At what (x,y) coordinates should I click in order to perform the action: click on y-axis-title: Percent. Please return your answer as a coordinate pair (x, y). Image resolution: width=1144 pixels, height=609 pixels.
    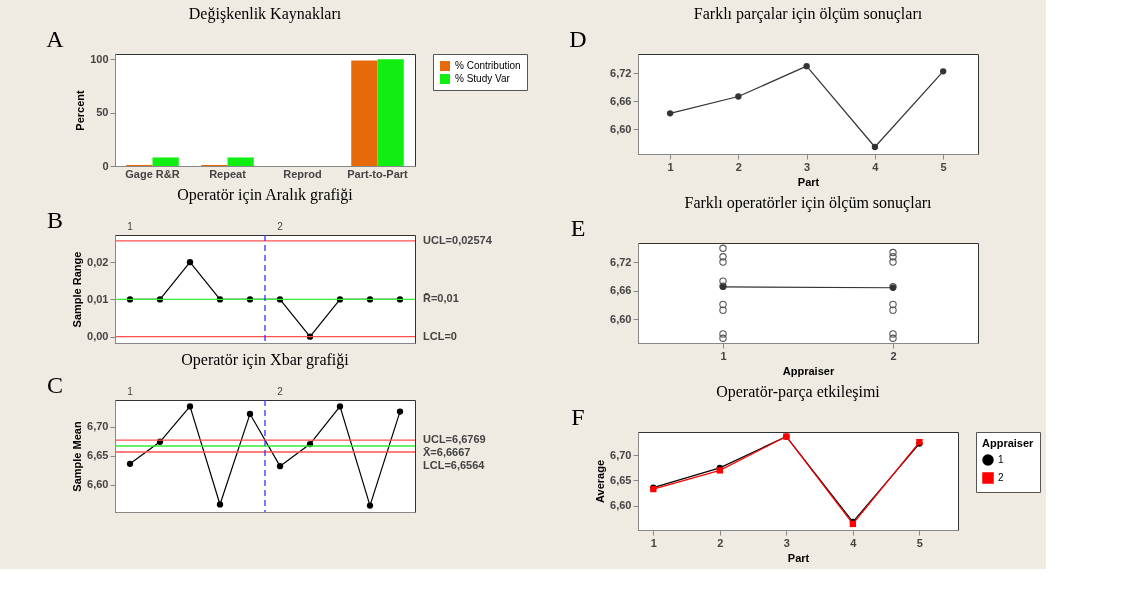
    Looking at the image, I should click on (80, 110).